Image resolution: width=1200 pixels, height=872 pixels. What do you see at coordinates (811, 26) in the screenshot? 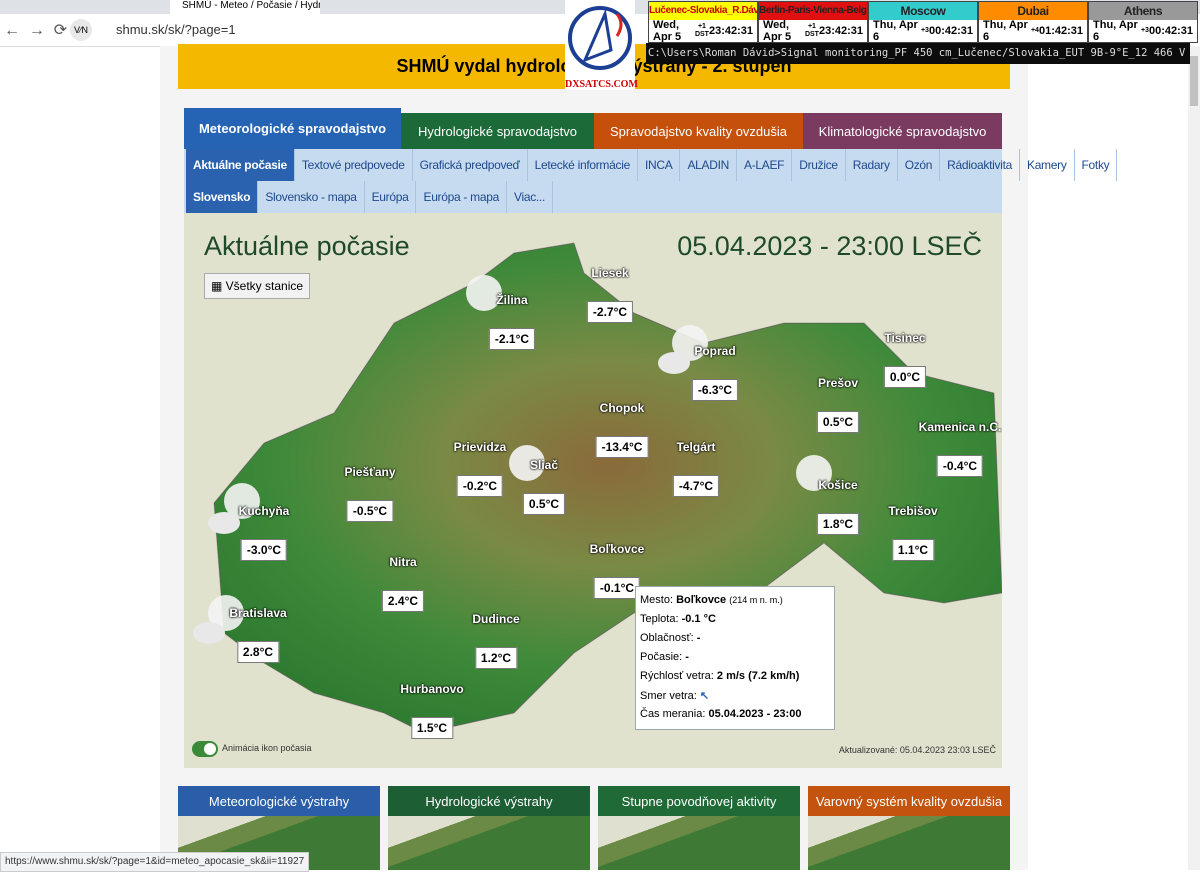
I see `zone-offset-value: +1` at bounding box center [811, 26].